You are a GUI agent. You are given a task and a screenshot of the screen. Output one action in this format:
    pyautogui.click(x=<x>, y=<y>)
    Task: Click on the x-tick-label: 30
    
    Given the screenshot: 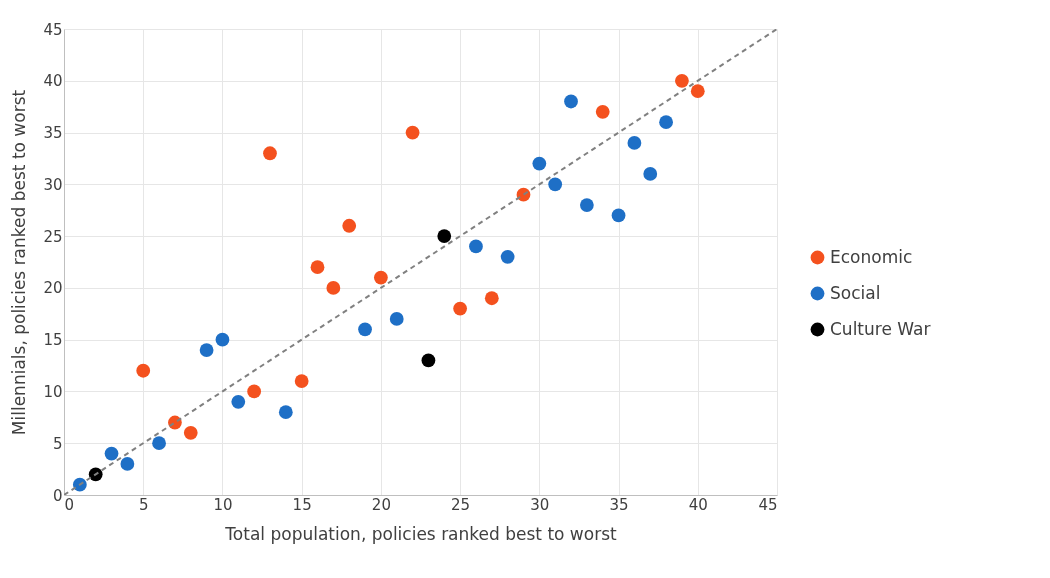 What is the action you would take?
    pyautogui.click(x=540, y=504)
    